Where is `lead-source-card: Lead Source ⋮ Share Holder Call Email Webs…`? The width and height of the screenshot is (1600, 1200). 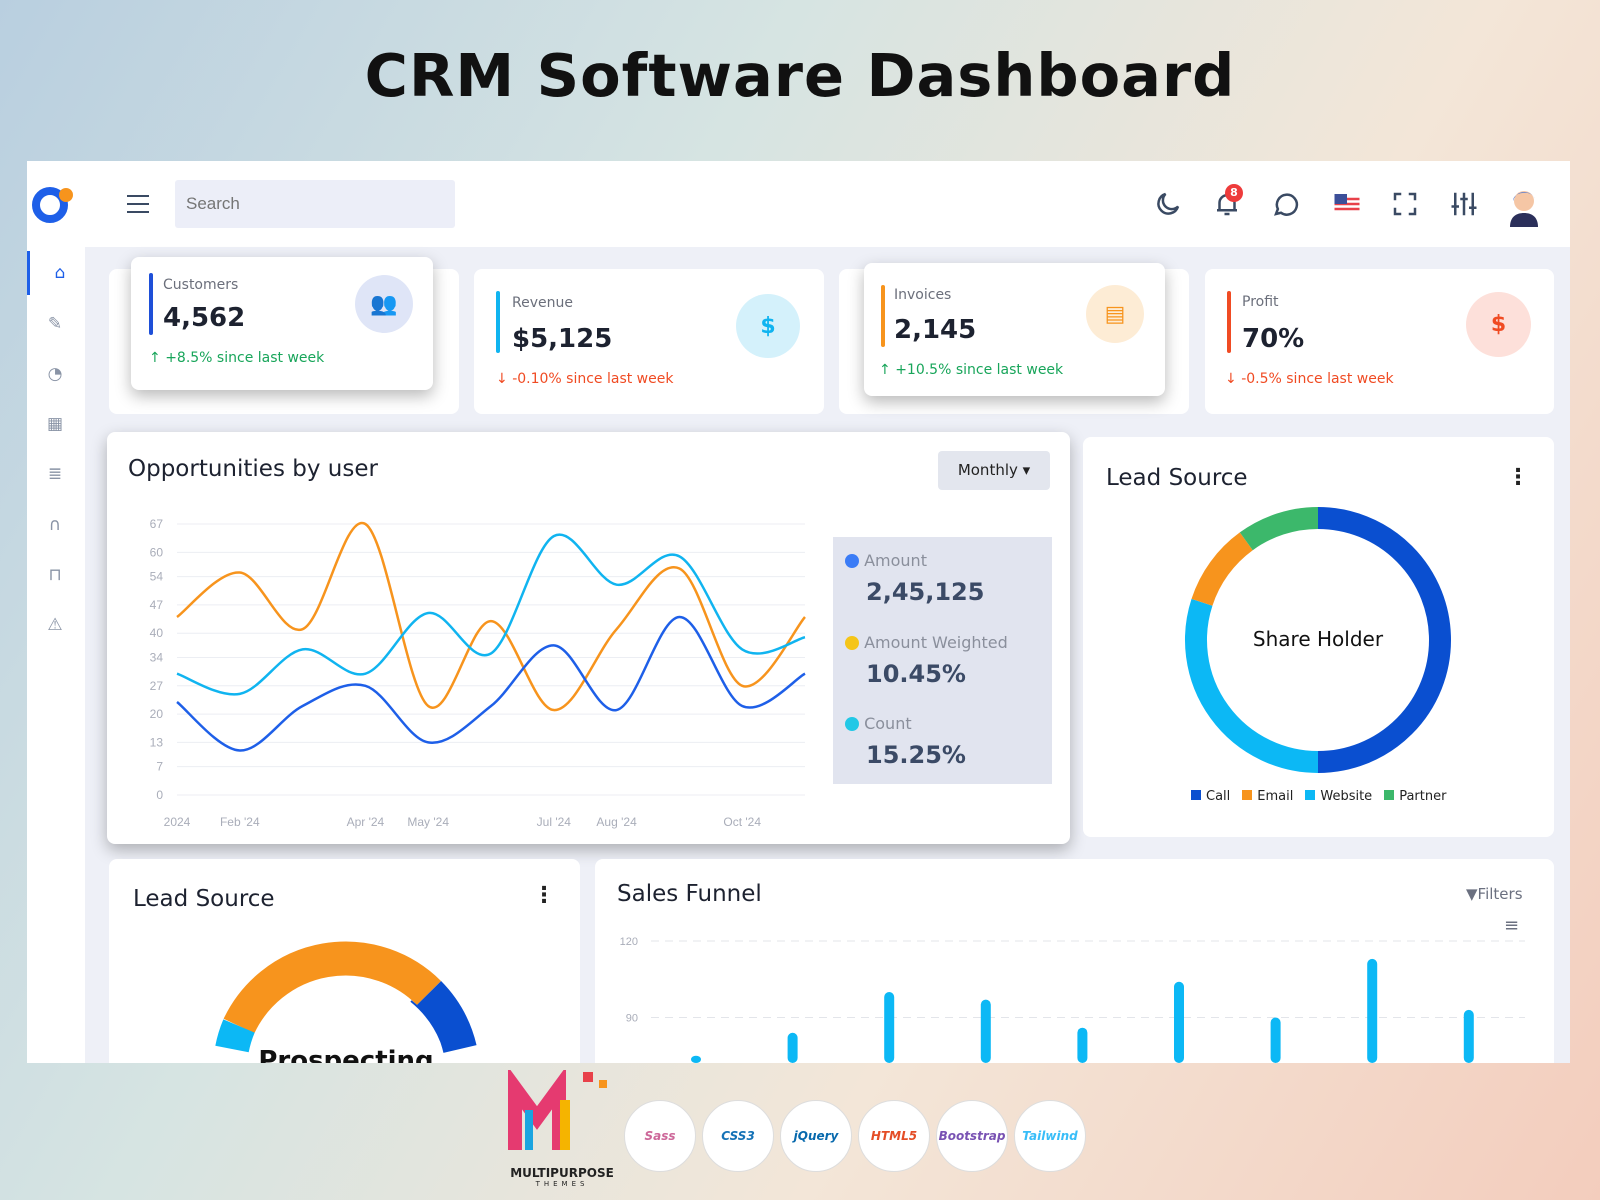
lead-source-card: Lead Source ⋮ Share Holder Call Email Webs… is located at coordinates (1318, 637).